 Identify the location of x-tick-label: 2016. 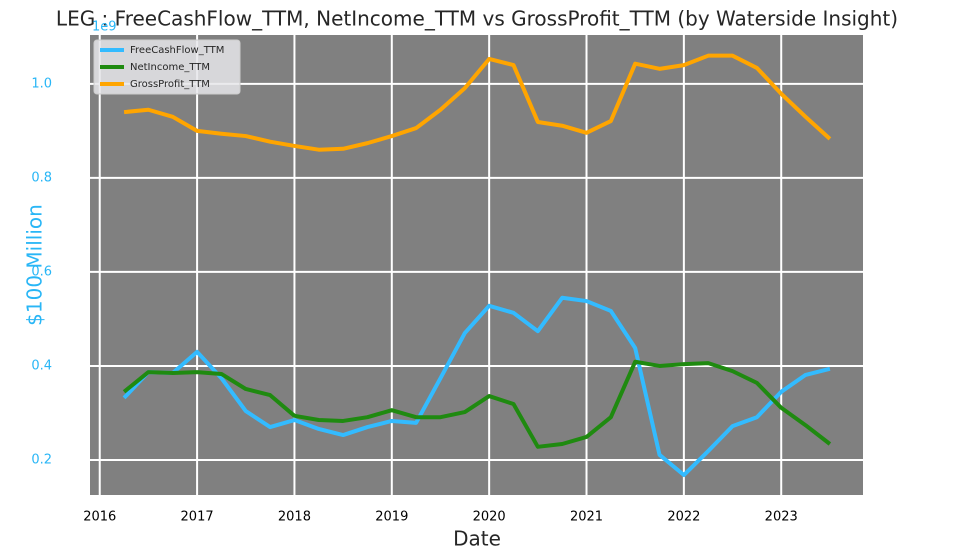
(99, 517).